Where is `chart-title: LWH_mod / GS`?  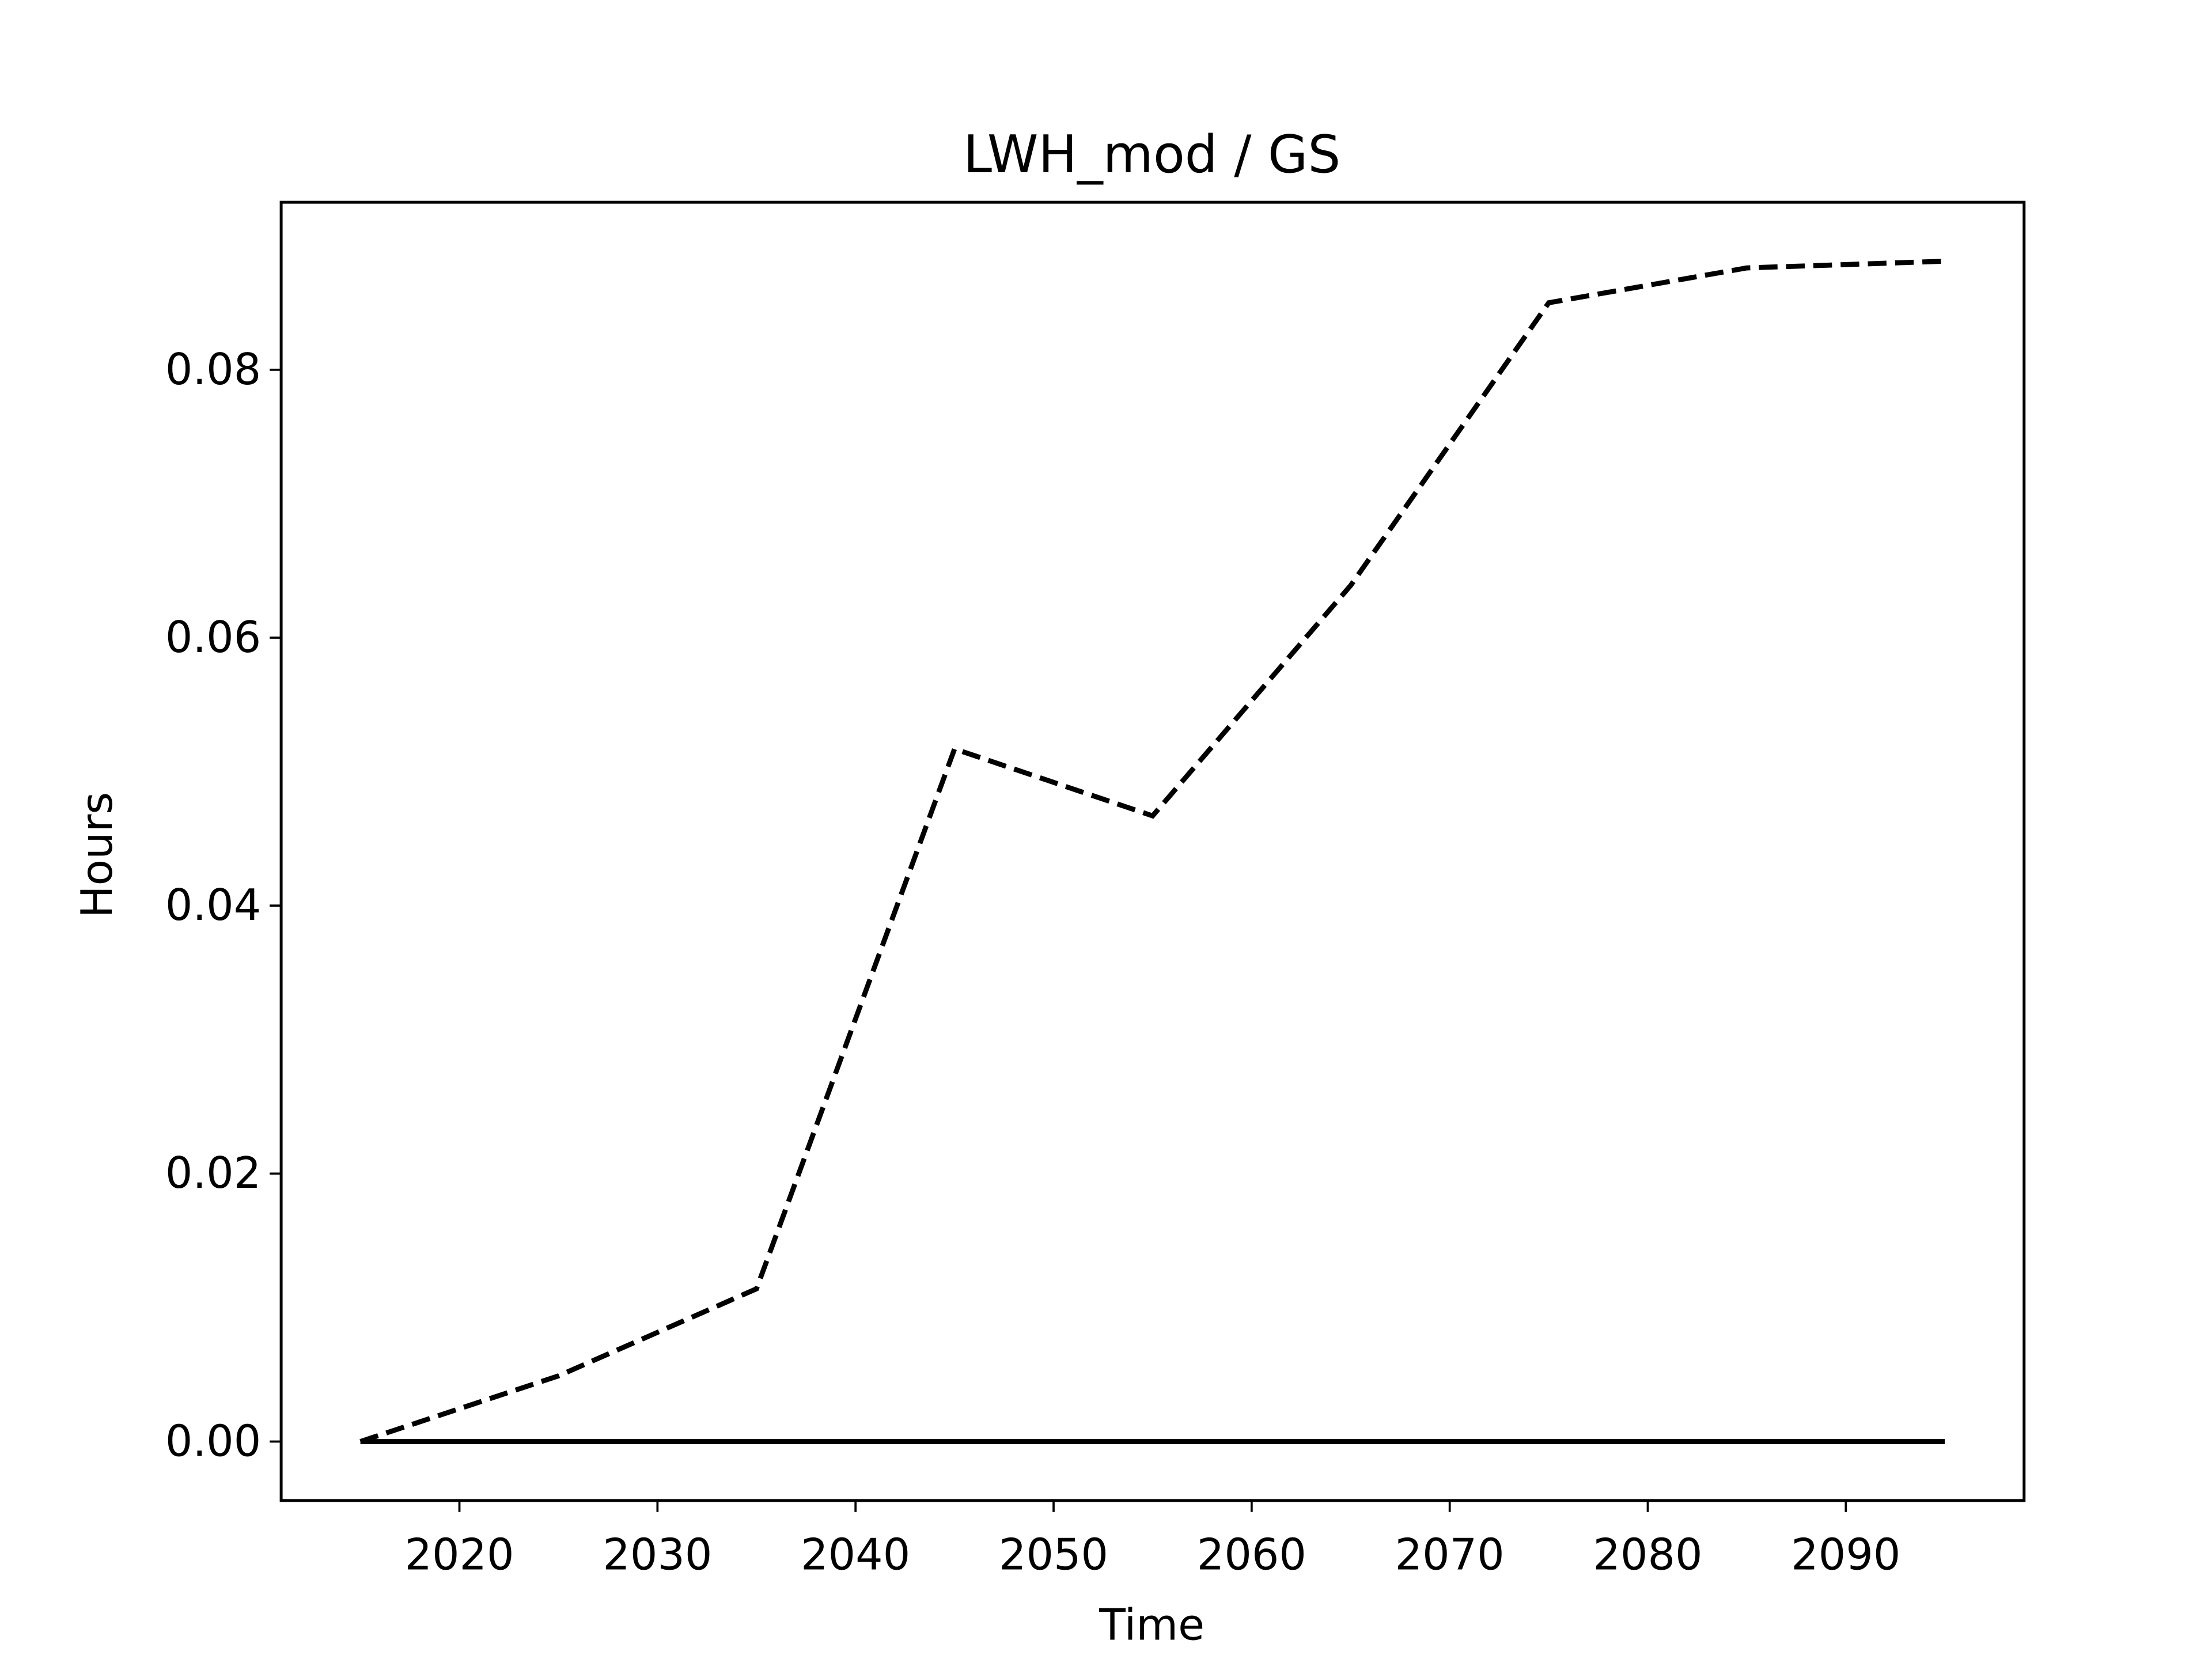
chart-title: LWH_mod / GS is located at coordinates (1151, 155).